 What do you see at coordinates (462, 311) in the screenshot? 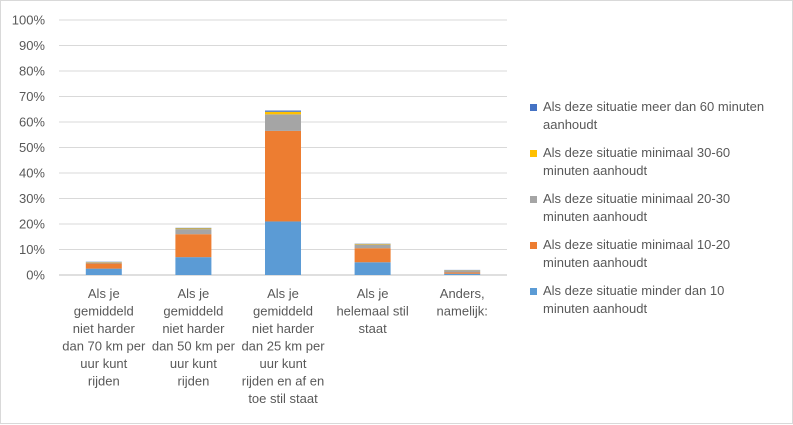
I see `x-category-label-line: namelijk:` at bounding box center [462, 311].